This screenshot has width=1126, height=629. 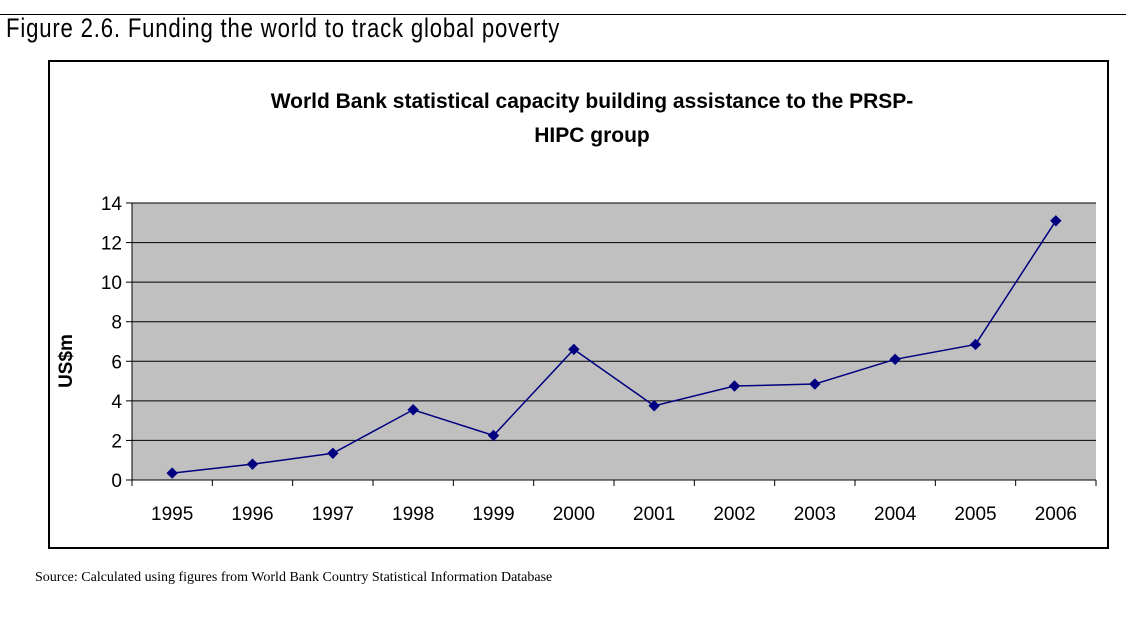 I want to click on data-point-1995, so click(x=172, y=473).